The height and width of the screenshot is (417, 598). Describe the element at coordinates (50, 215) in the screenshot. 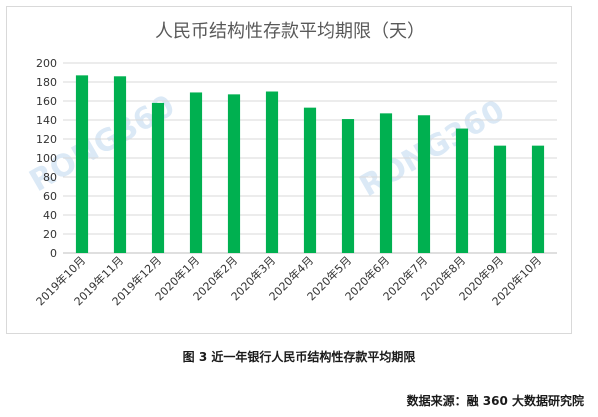

I see `y-tick-label: 40` at that location.